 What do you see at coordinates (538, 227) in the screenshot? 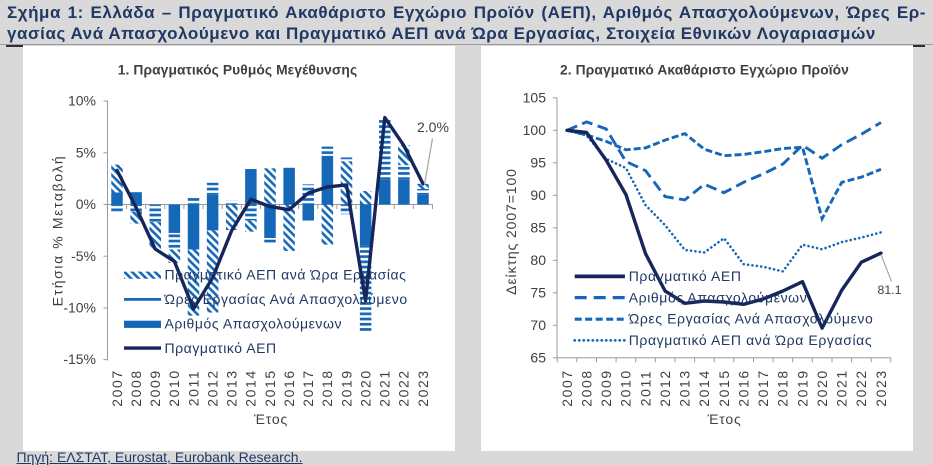
I see `svg-text: 85` at bounding box center [538, 227].